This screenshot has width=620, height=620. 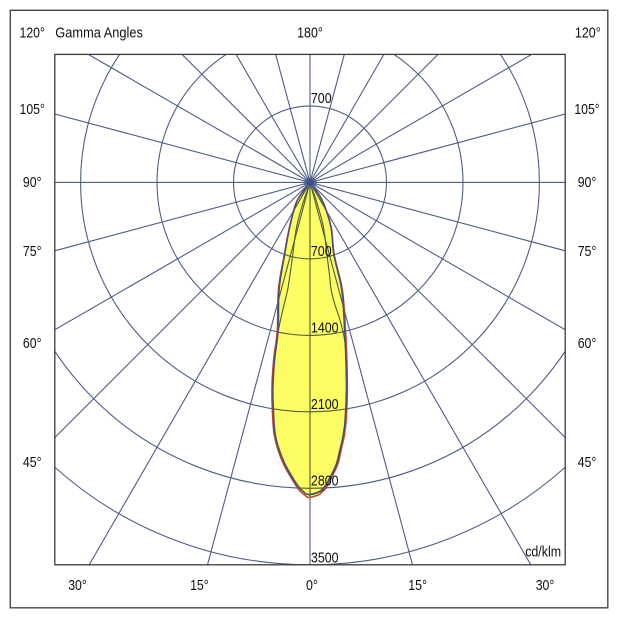 What do you see at coordinates (310, 33) in the screenshot?
I see `svg-text: 180°` at bounding box center [310, 33].